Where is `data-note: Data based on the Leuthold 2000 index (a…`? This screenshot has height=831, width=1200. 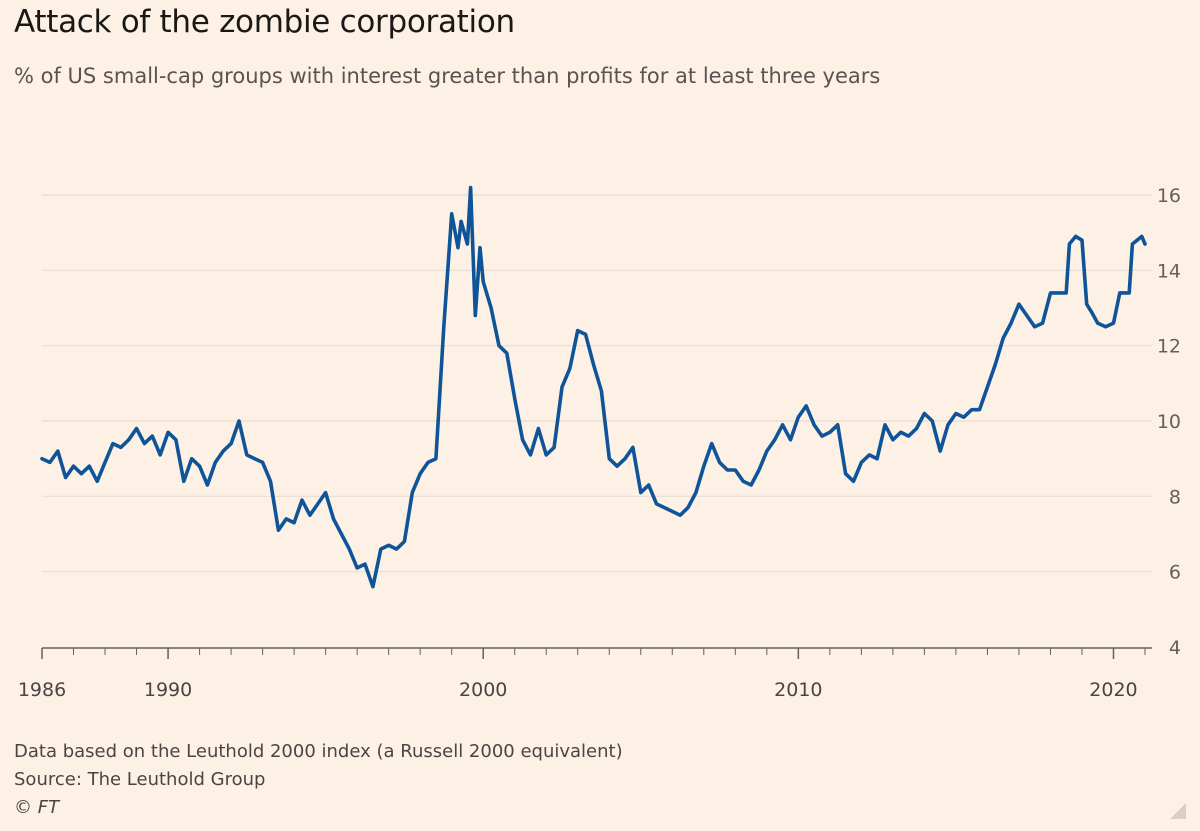
data-note: Data based on the Leuthold 2000 index (a… is located at coordinates (318, 751).